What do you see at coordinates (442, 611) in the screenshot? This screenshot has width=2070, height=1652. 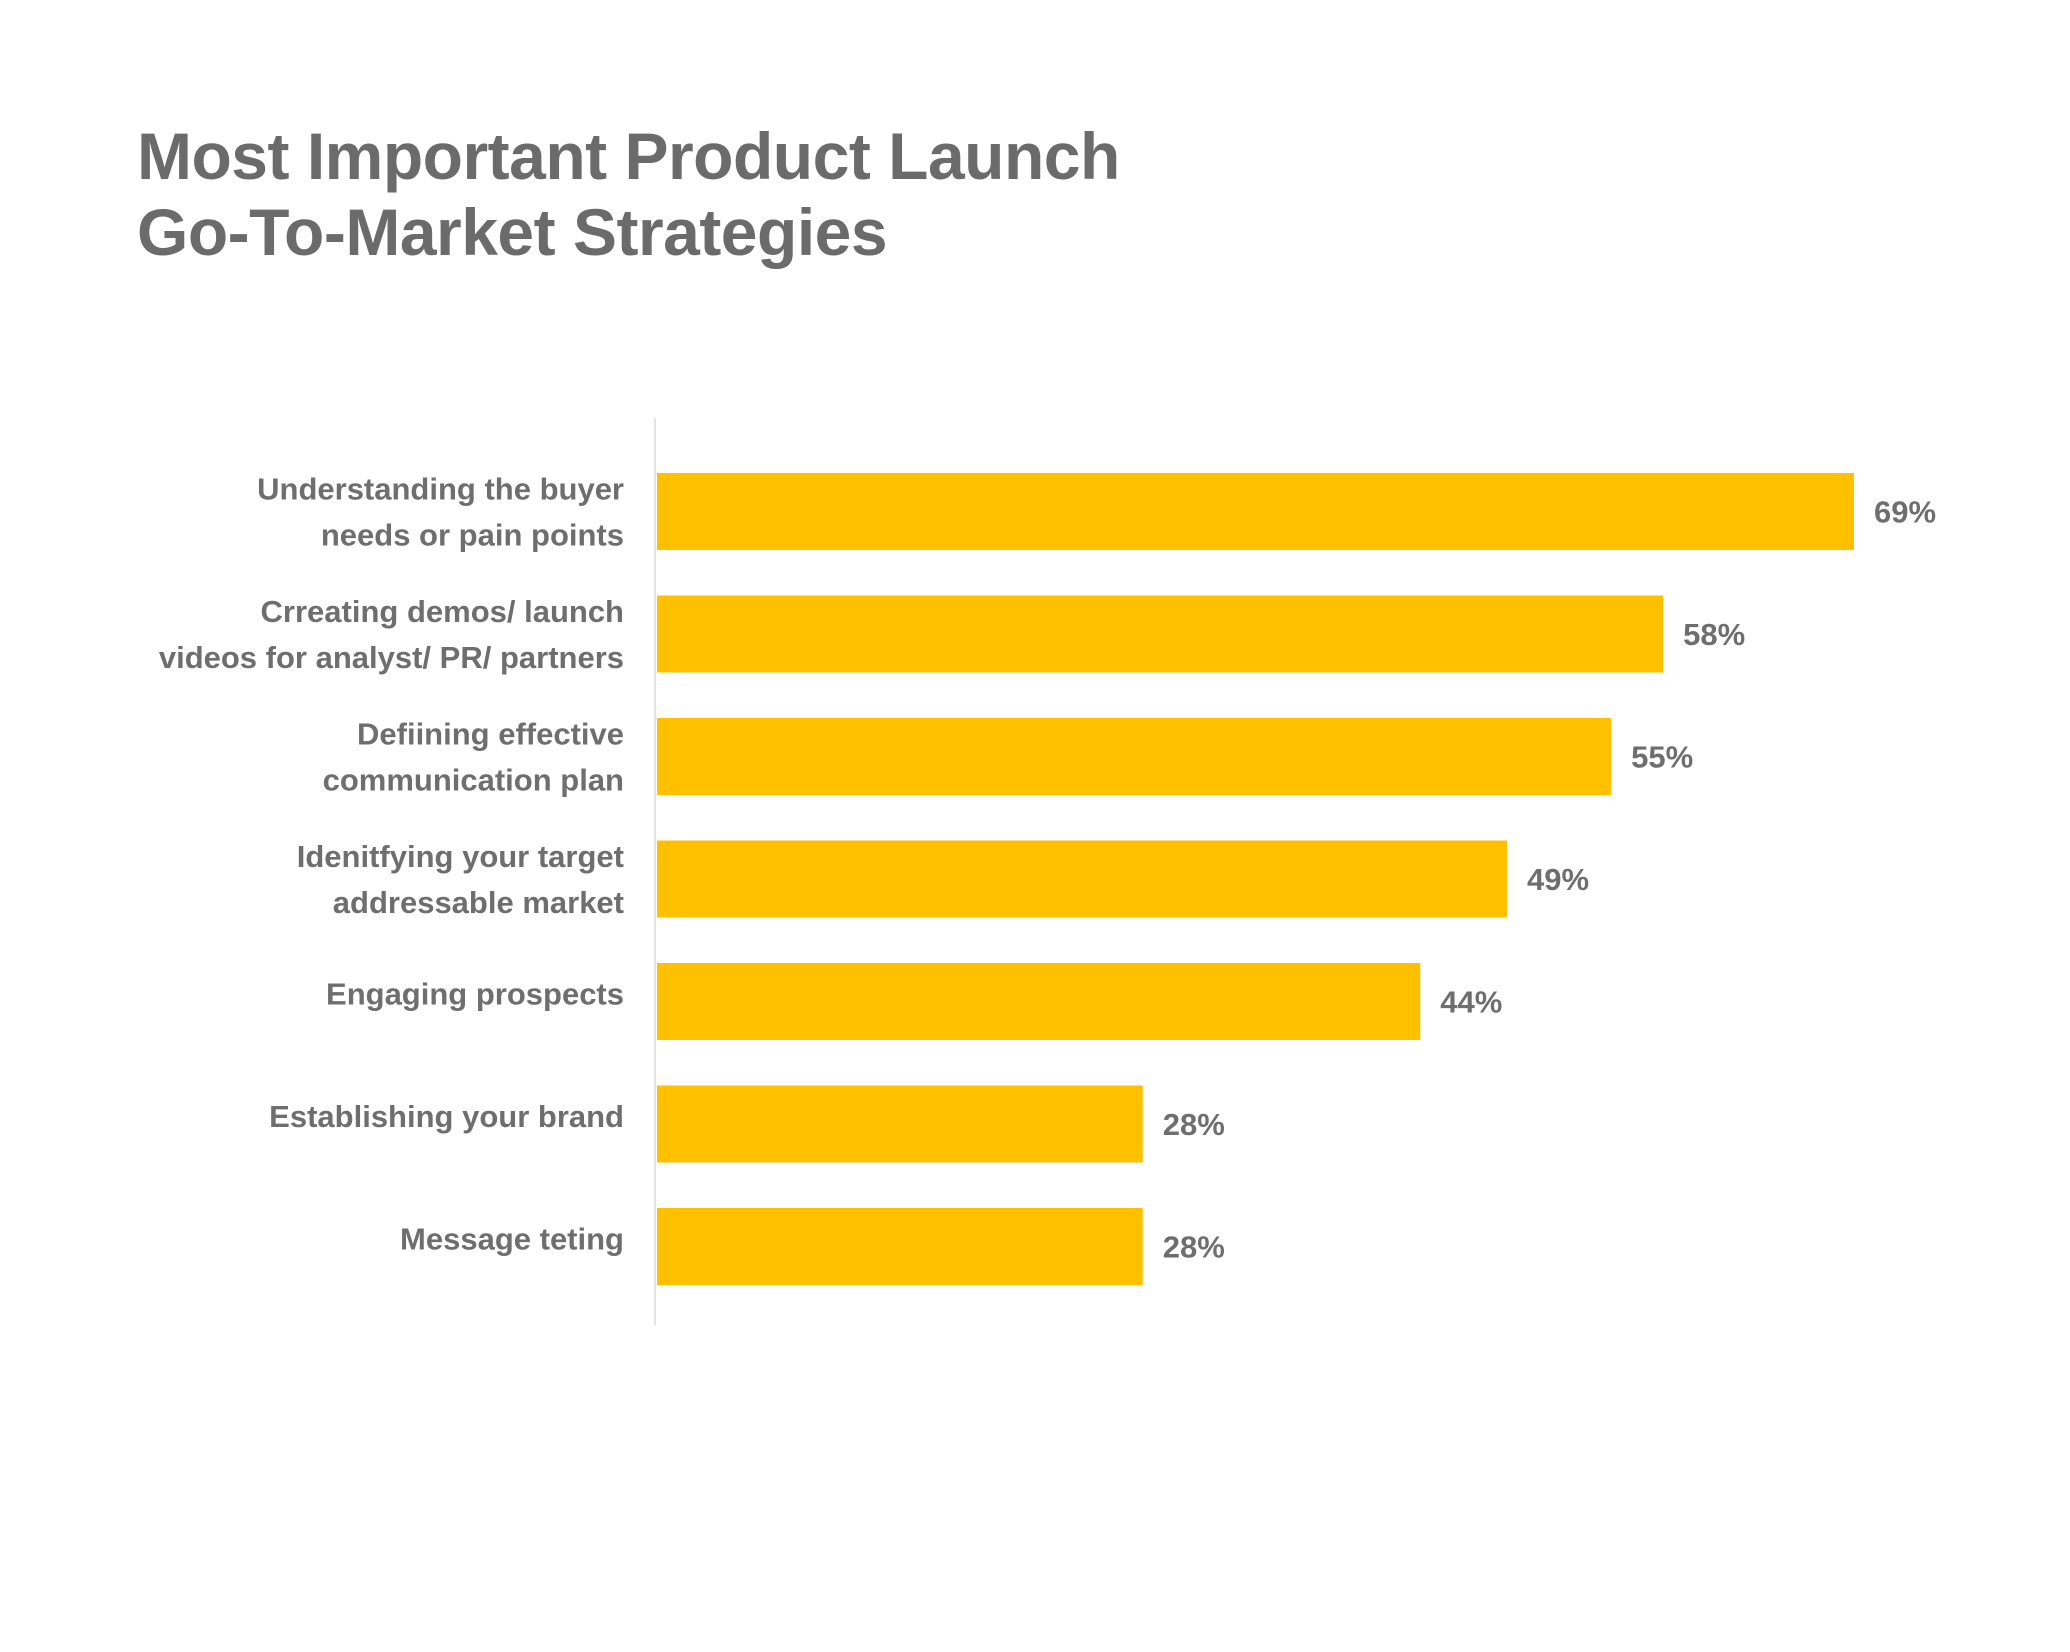 I see `category-label-1-line-0: Crreating demos/ launch` at bounding box center [442, 611].